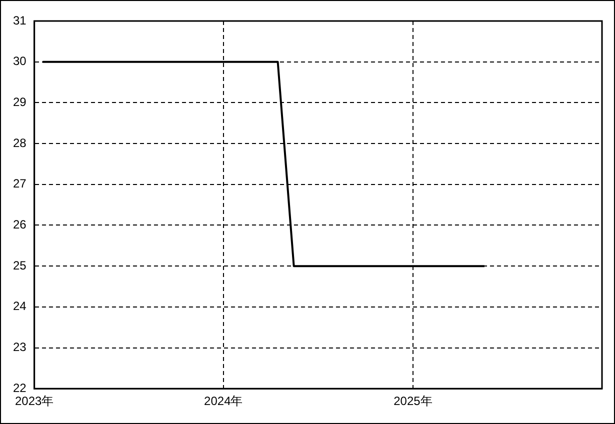 This screenshot has width=615, height=424. Describe the element at coordinates (223, 401) in the screenshot. I see `x-tick-label: 2024年` at that location.